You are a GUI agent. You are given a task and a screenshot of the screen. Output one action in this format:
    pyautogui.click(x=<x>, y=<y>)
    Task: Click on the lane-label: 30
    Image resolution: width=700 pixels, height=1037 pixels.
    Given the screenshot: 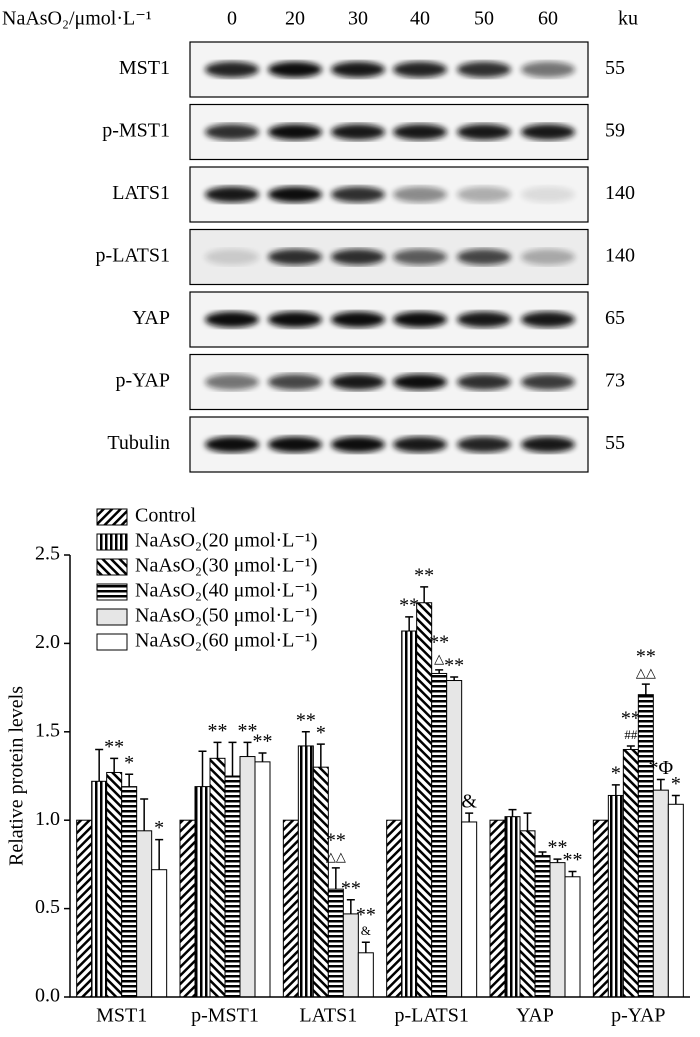 What is the action you would take?
    pyautogui.click(x=358, y=19)
    